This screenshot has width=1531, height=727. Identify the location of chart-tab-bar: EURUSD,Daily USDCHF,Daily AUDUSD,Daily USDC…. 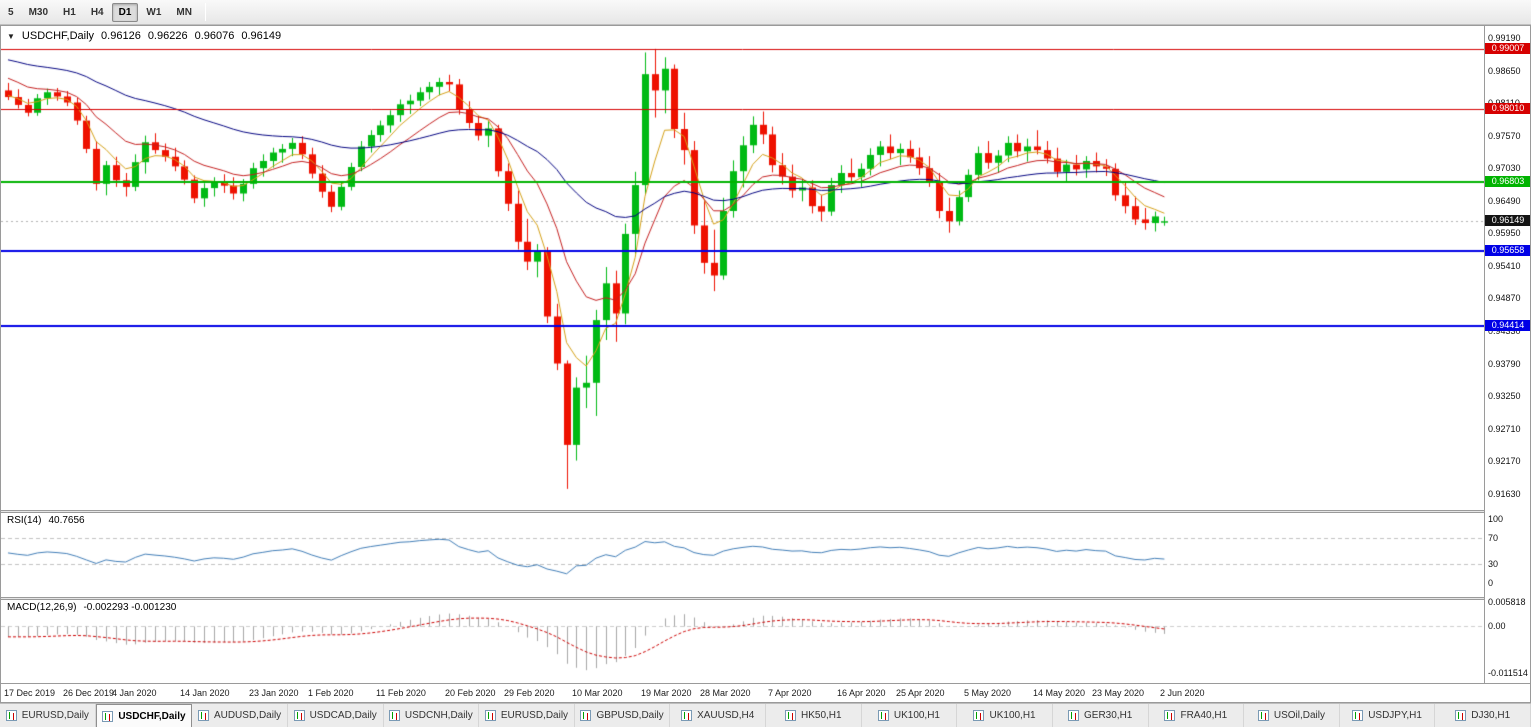
(765, 715).